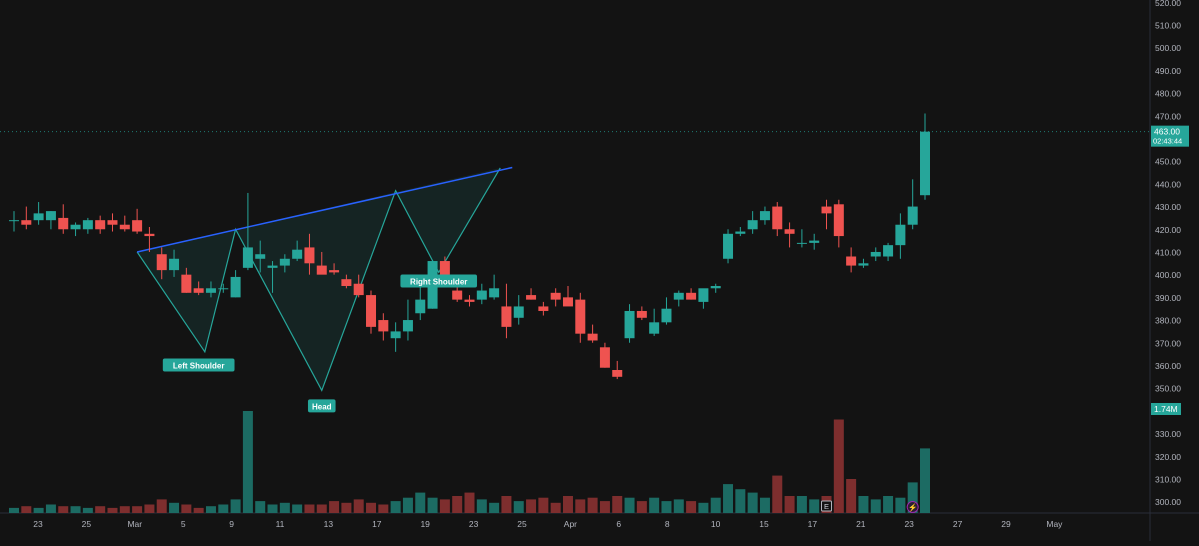 This screenshot has height=546, width=1199. I want to click on earnings-marker-text: E, so click(826, 506).